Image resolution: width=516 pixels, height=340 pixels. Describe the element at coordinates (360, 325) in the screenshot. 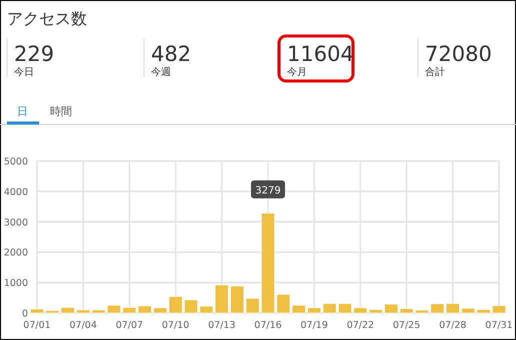

I see `x-tick-label: 07/22` at that location.